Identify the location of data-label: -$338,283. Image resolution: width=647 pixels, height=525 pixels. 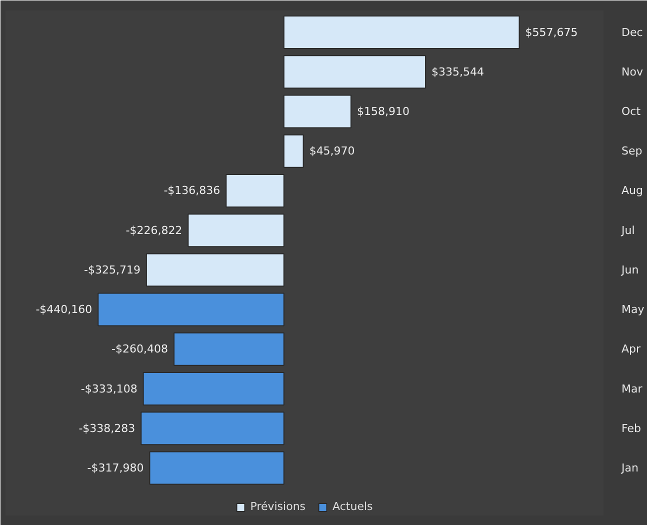
(107, 428).